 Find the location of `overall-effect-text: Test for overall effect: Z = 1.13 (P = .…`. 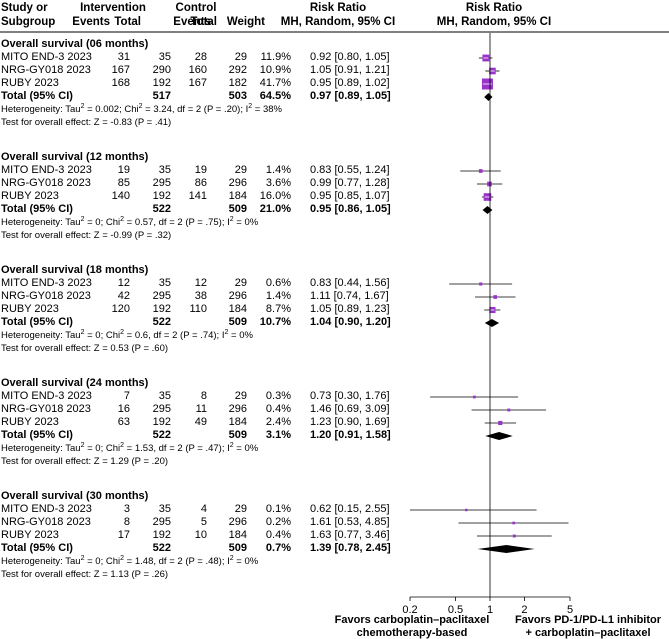

overall-effect-text: Test for overall effect: Z = 1.13 (P = .… is located at coordinates (85, 574).